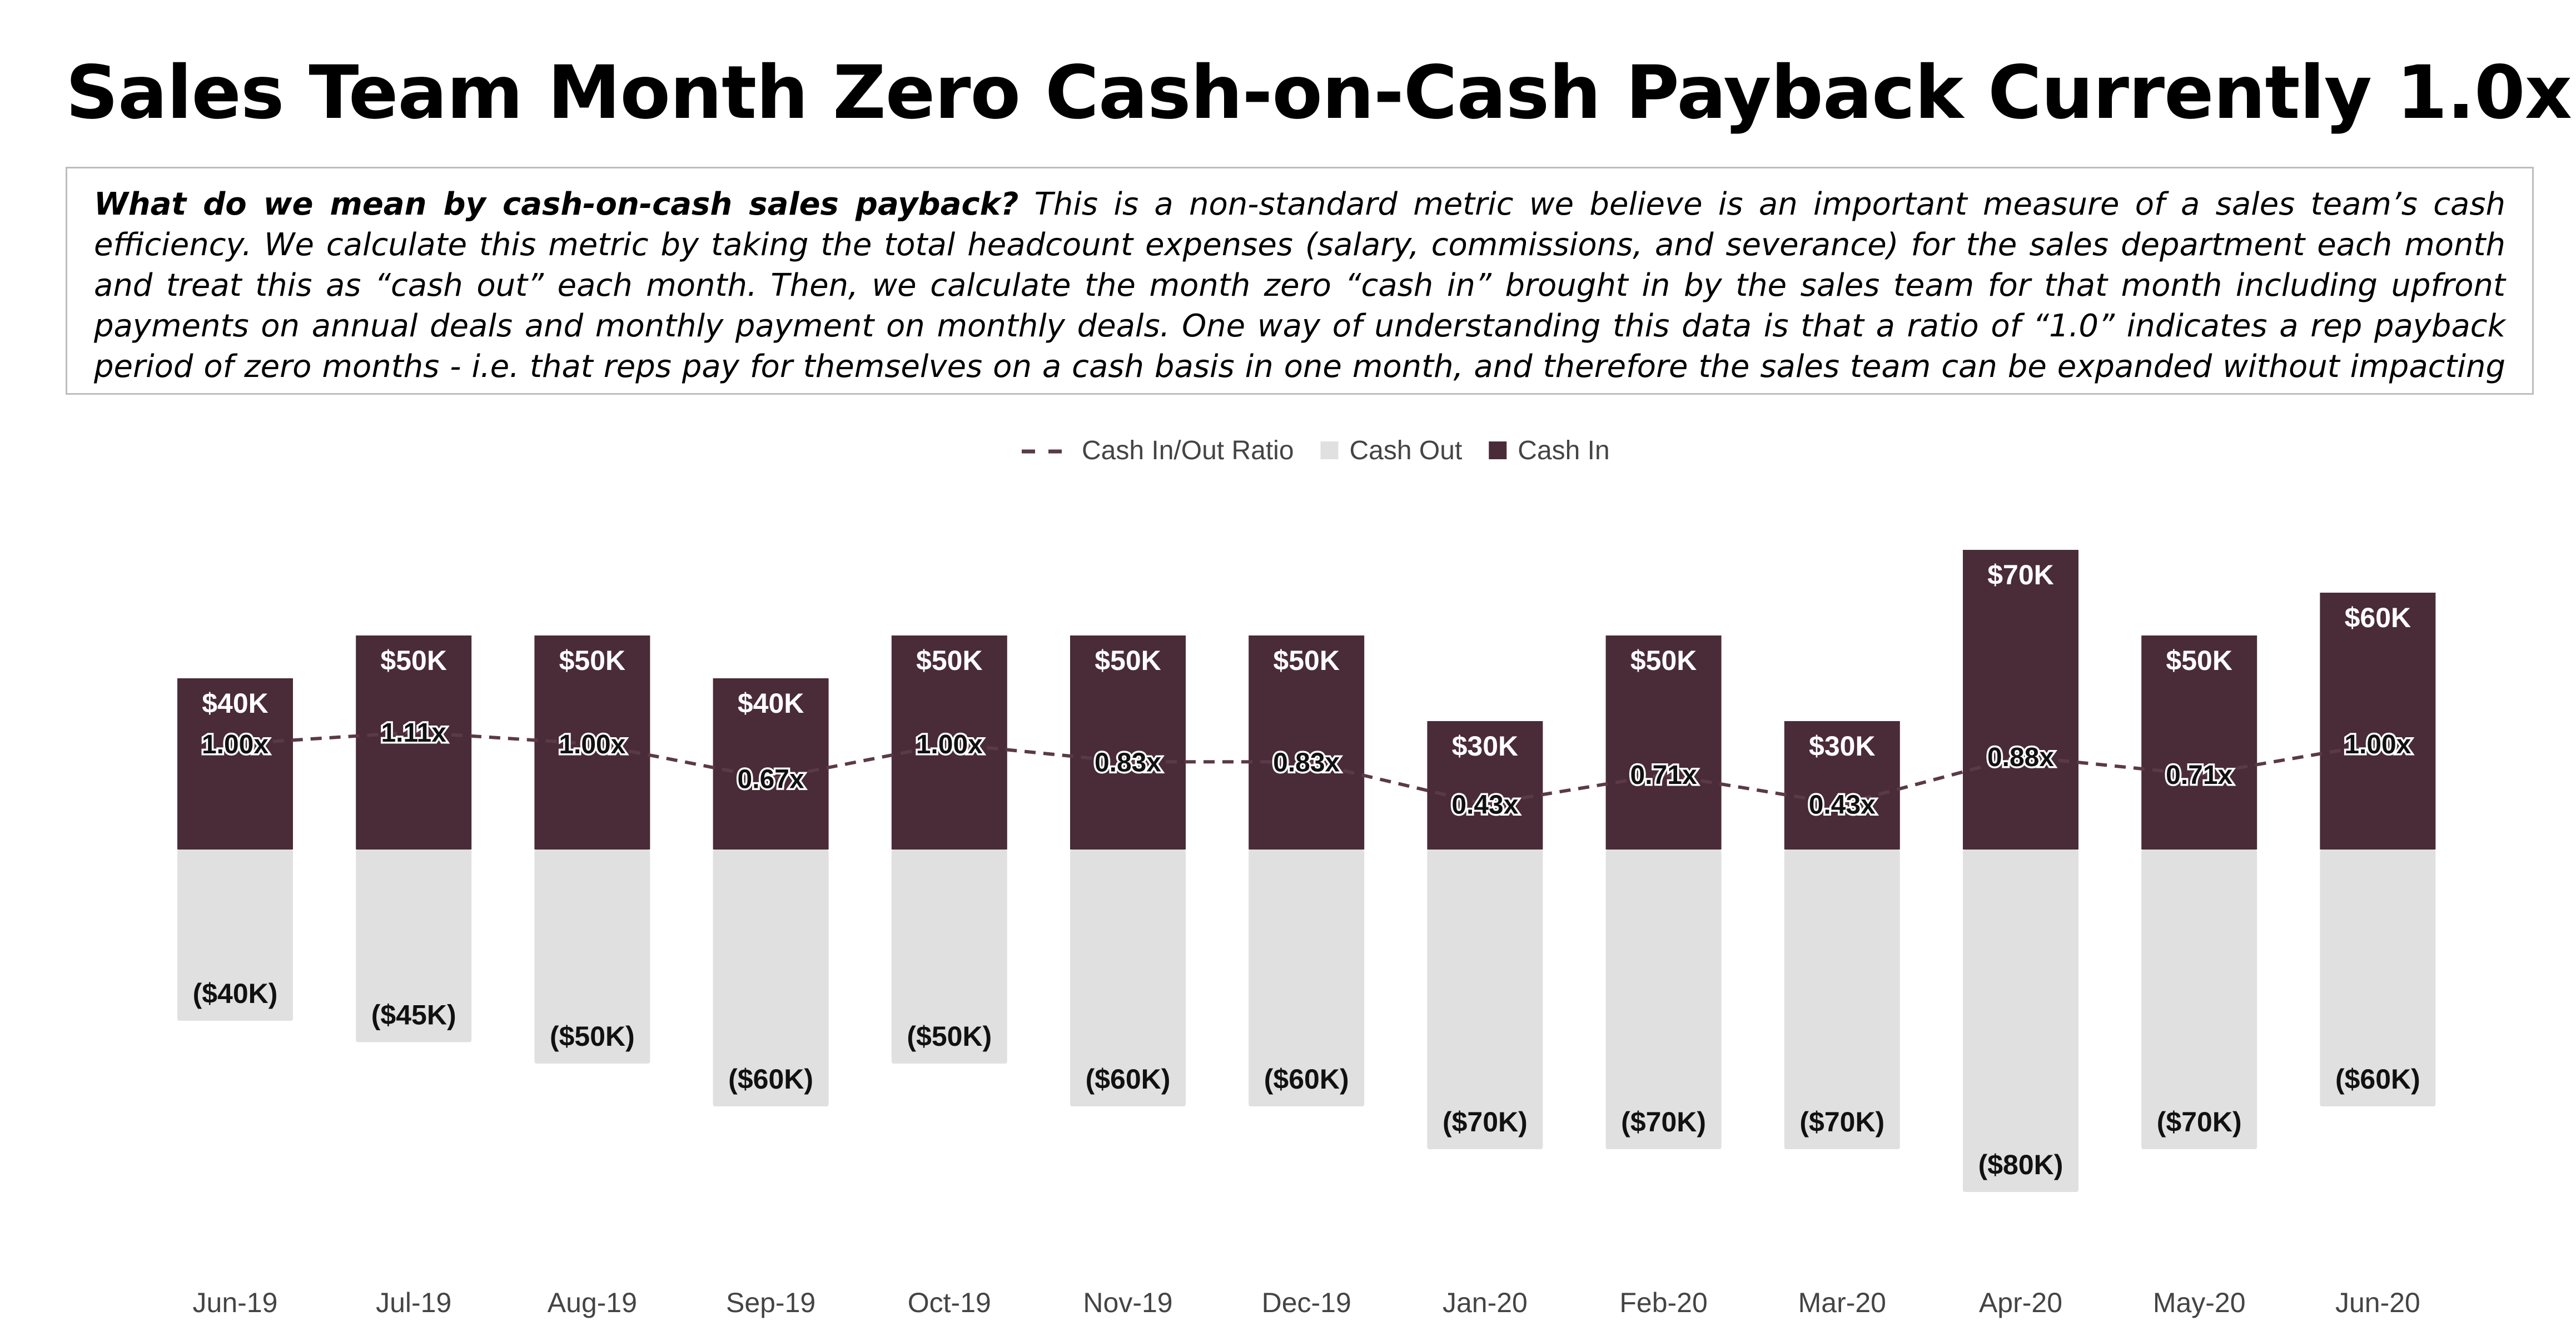 The height and width of the screenshot is (1321, 2576). I want to click on legend-item: Cash In/Out Ratio, so click(1158, 451).